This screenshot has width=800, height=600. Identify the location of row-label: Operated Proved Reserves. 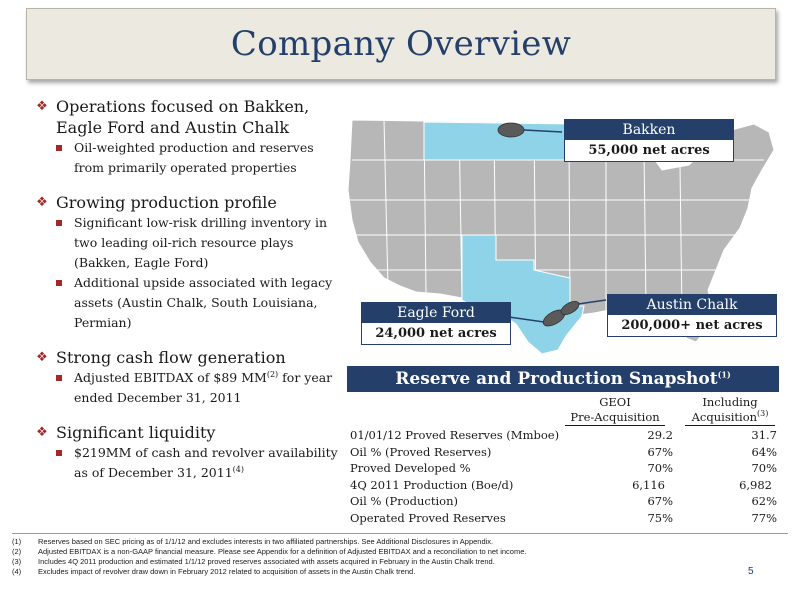
(428, 517).